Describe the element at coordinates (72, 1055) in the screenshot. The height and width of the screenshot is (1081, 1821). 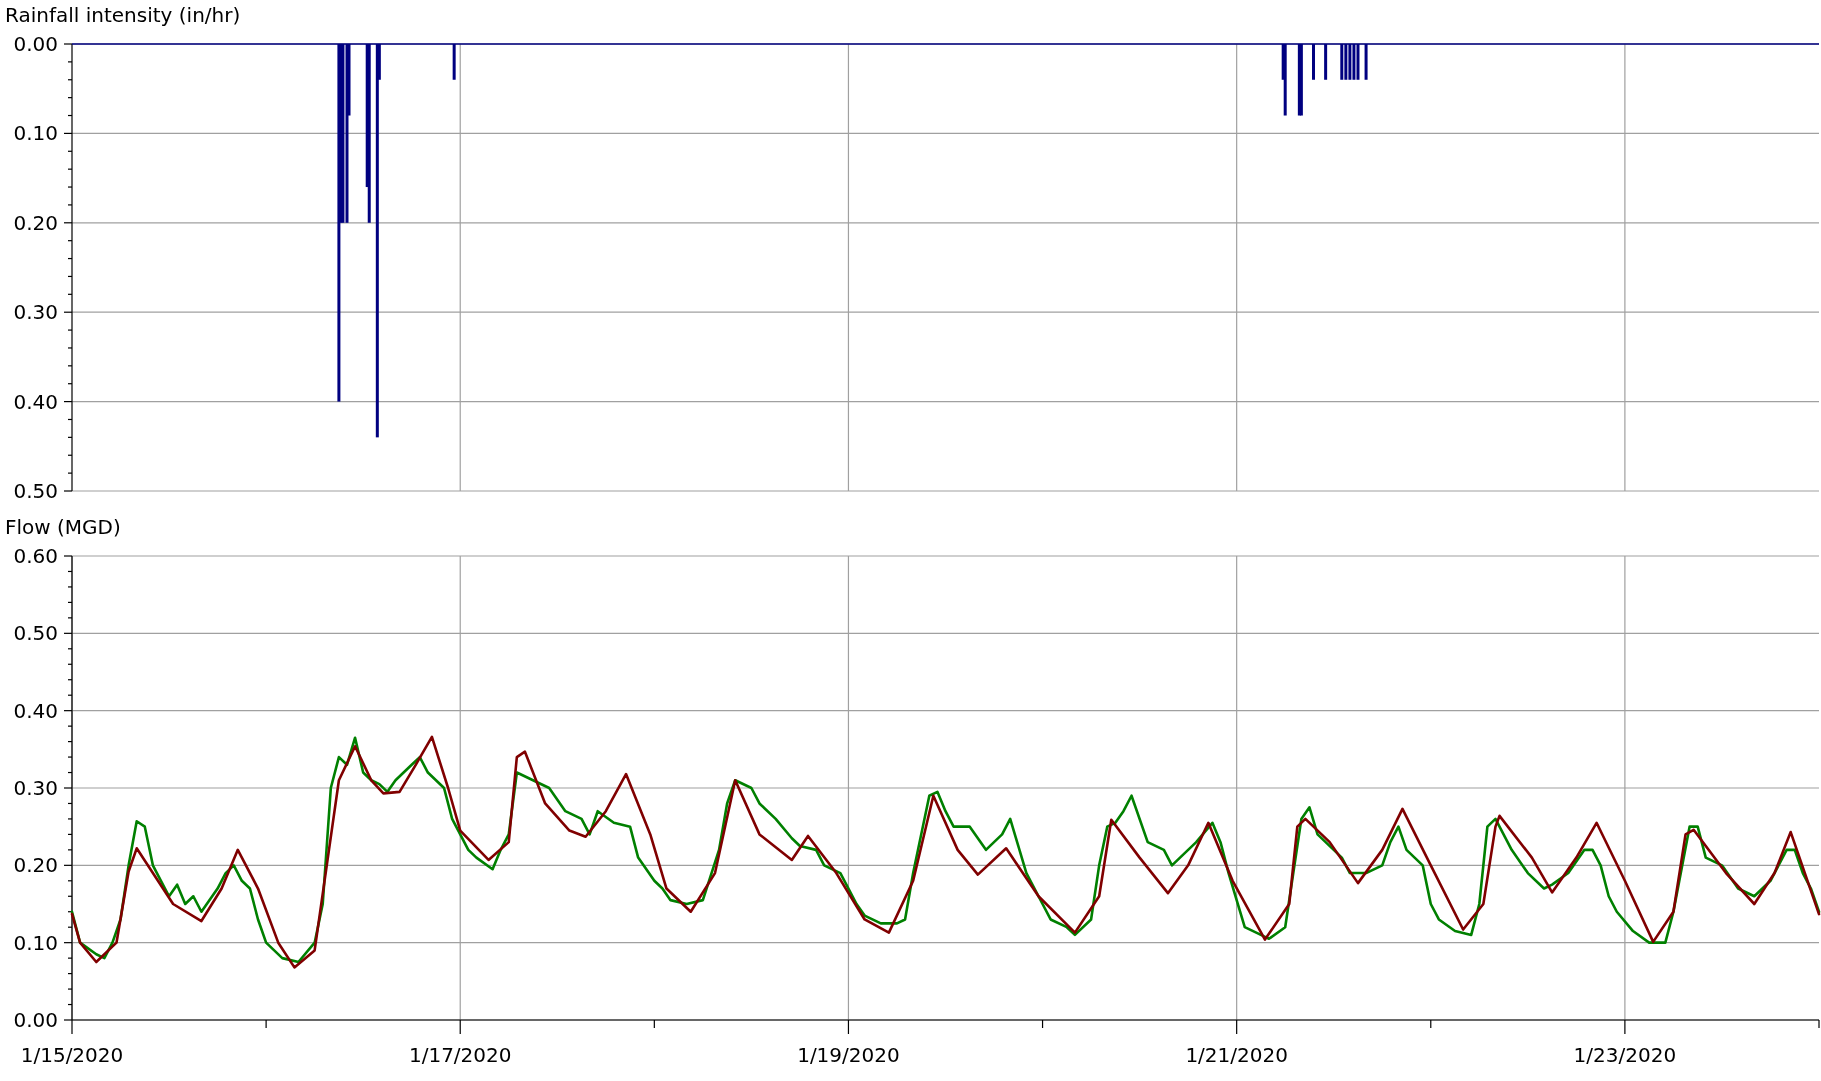
I see `x-tick-label: 1/15/2020` at that location.